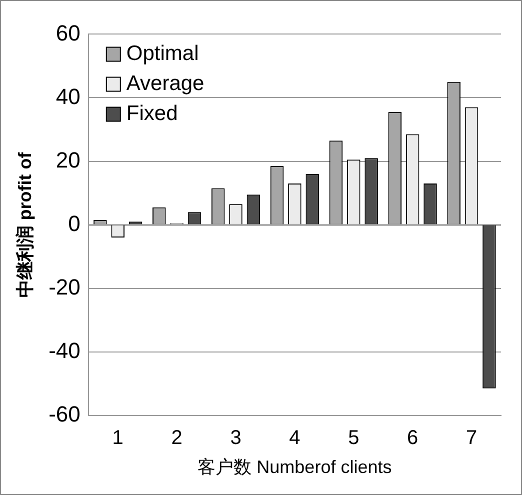  Describe the element at coordinates (24, 224) in the screenshot. I see `y-axis-title: 中继利润 profit of` at that location.